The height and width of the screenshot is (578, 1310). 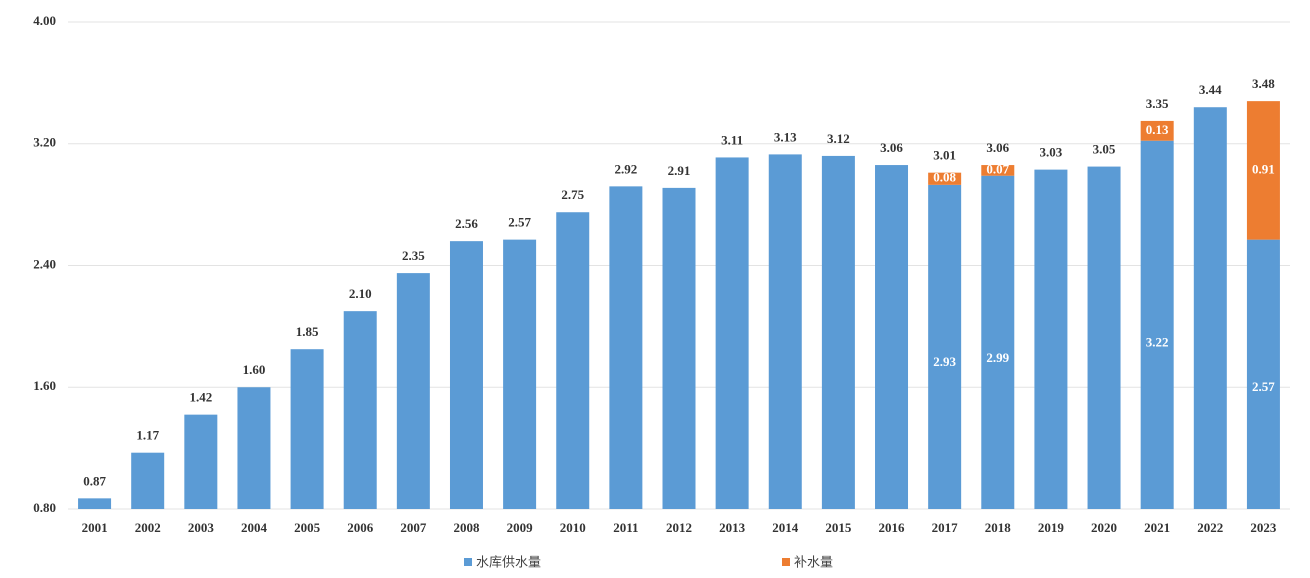 I want to click on legend-label: 水库供水量, so click(x=508, y=563).